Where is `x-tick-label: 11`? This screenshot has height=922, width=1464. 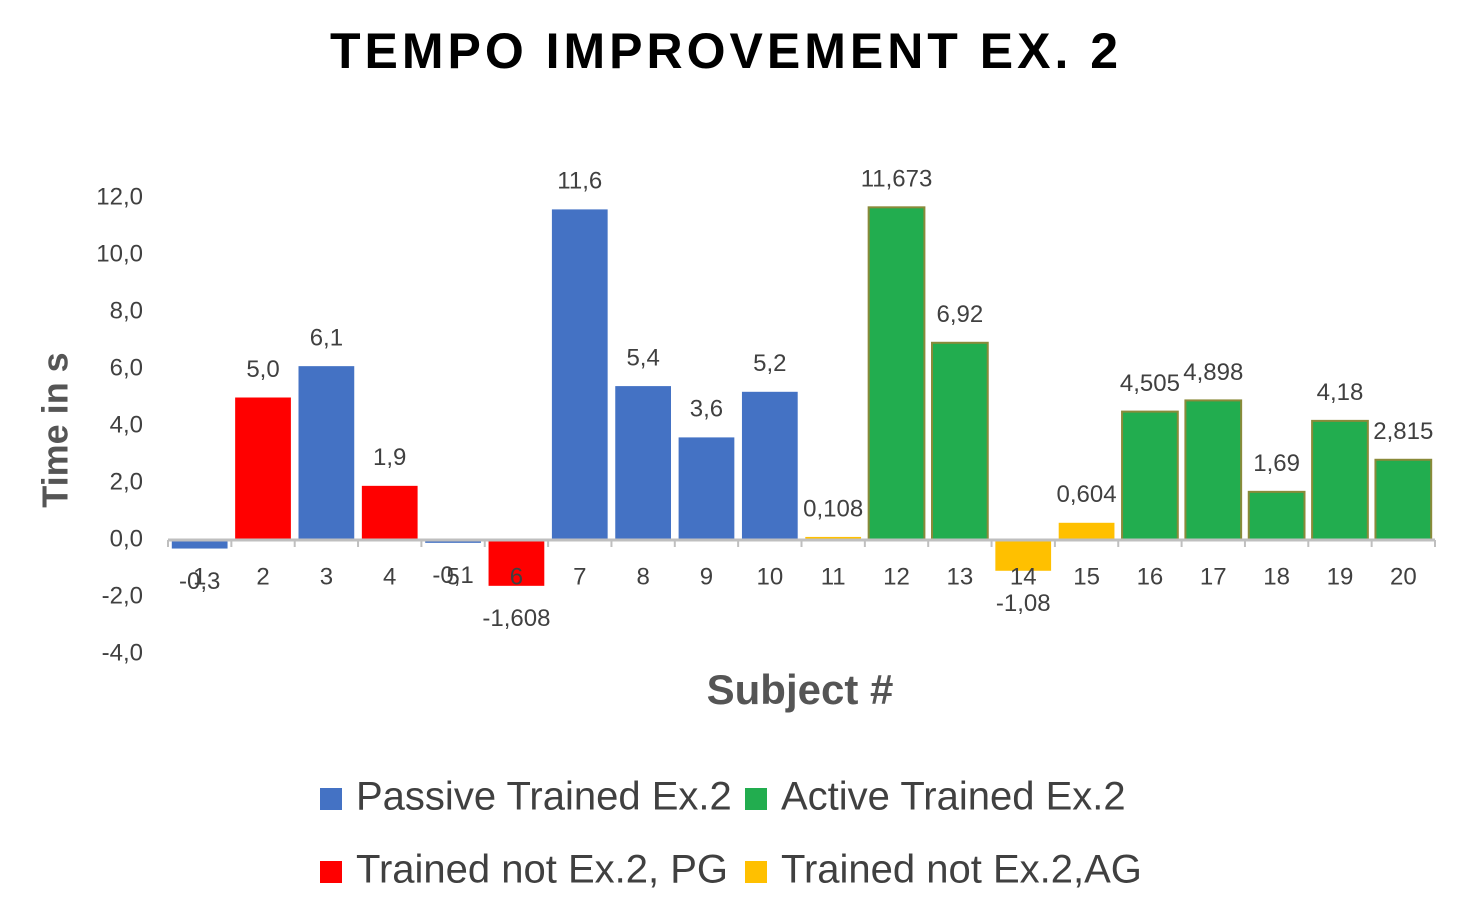 x-tick-label: 11 is located at coordinates (833, 576).